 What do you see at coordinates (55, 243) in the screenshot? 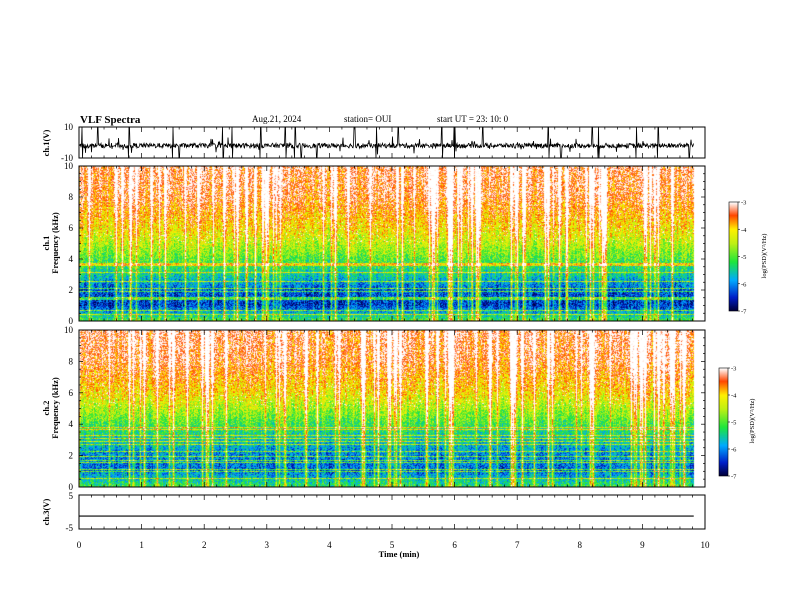
I see `ch1-spectrogram-ylabel: Frequency (kHz)` at bounding box center [55, 243].